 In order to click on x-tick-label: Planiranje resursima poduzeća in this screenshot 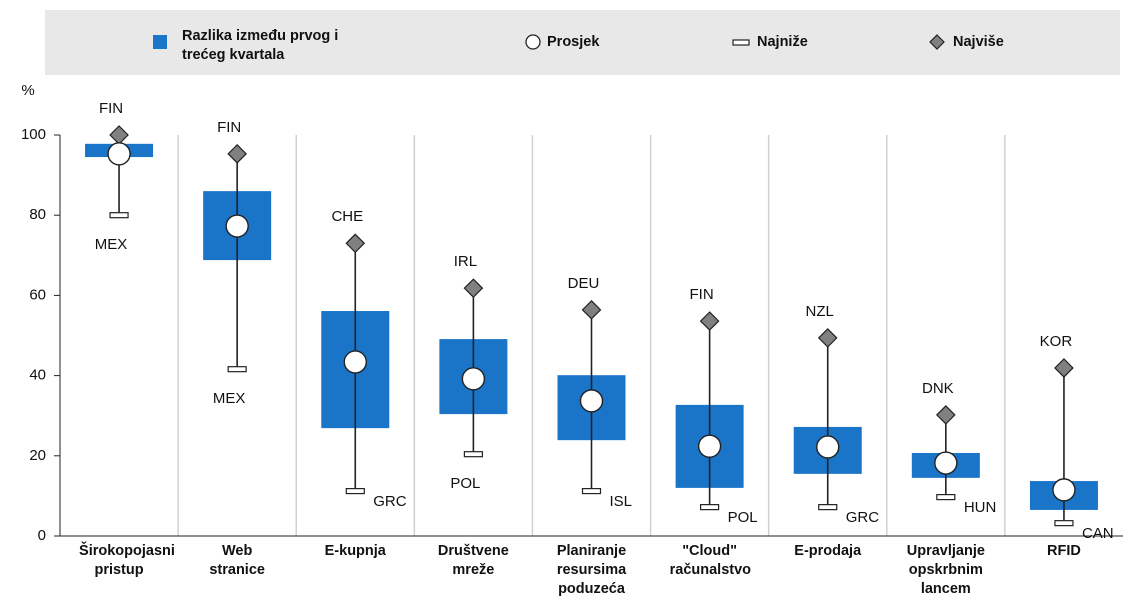, I will do `click(591, 570)`.